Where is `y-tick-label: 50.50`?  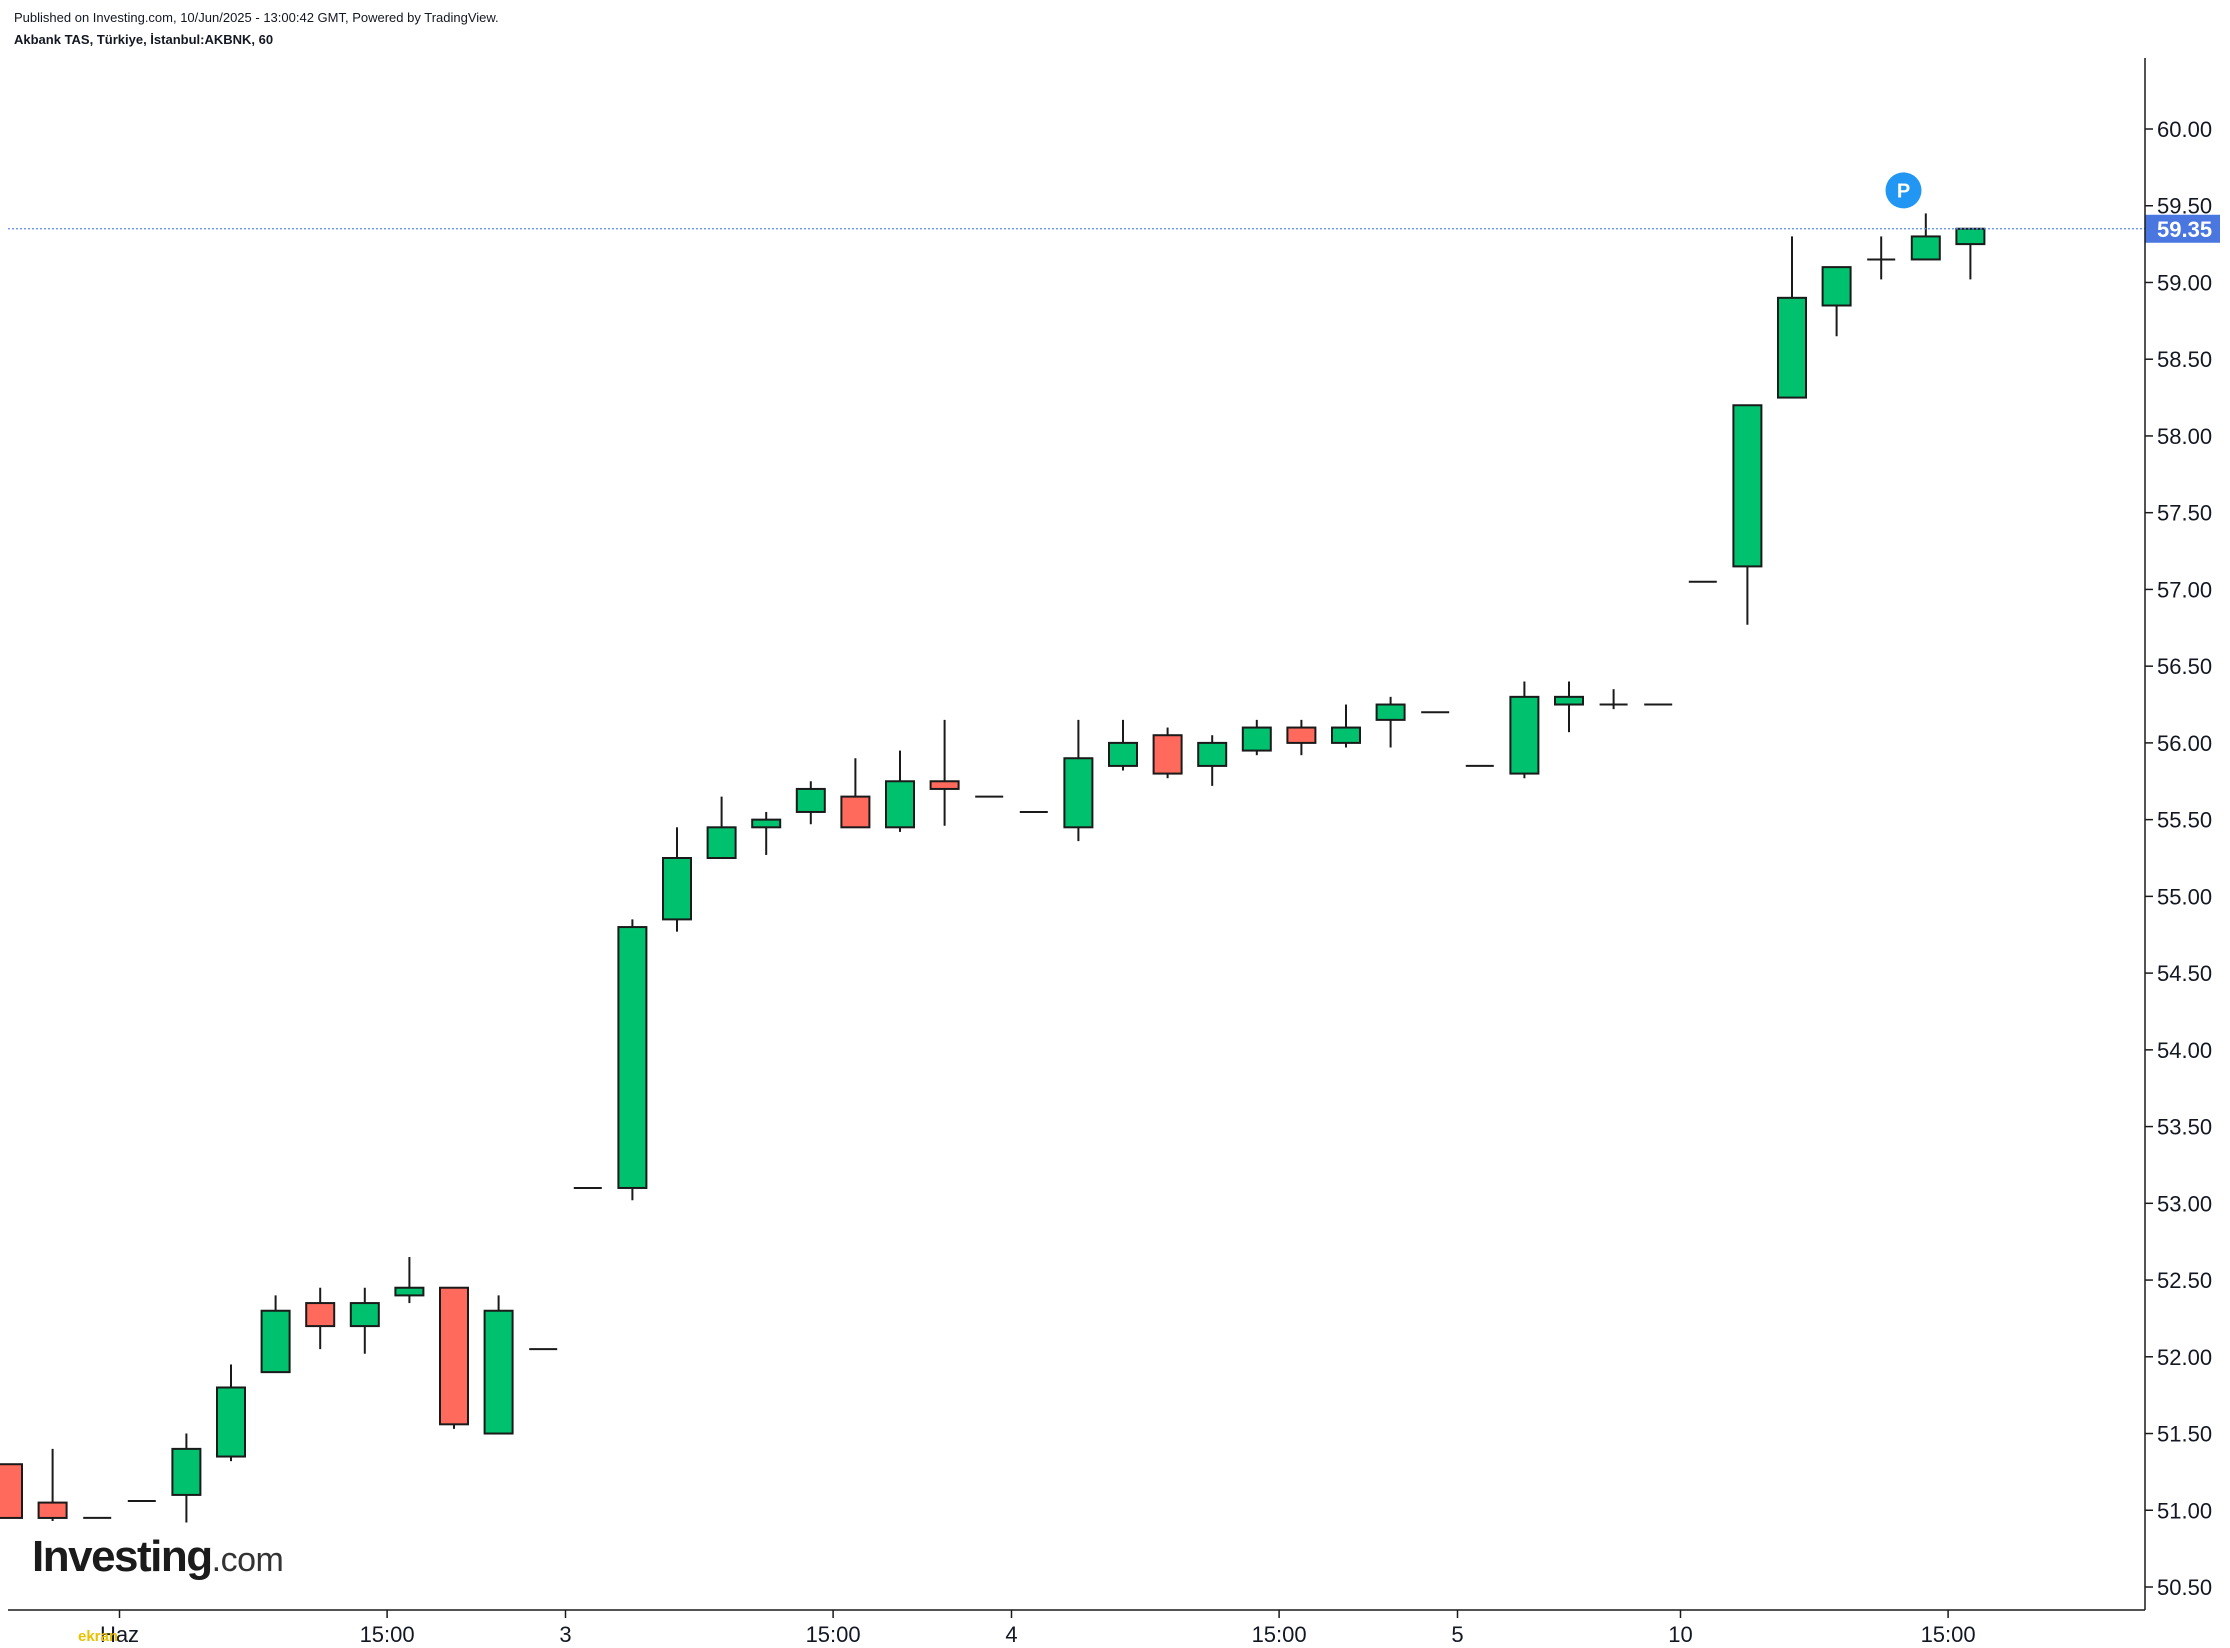 y-tick-label: 50.50 is located at coordinates (2184, 1587).